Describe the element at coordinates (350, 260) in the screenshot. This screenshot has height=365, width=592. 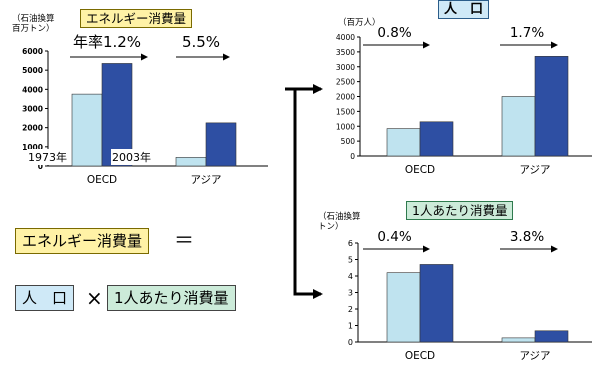
I see `percap-y-tick-label: 5` at that location.